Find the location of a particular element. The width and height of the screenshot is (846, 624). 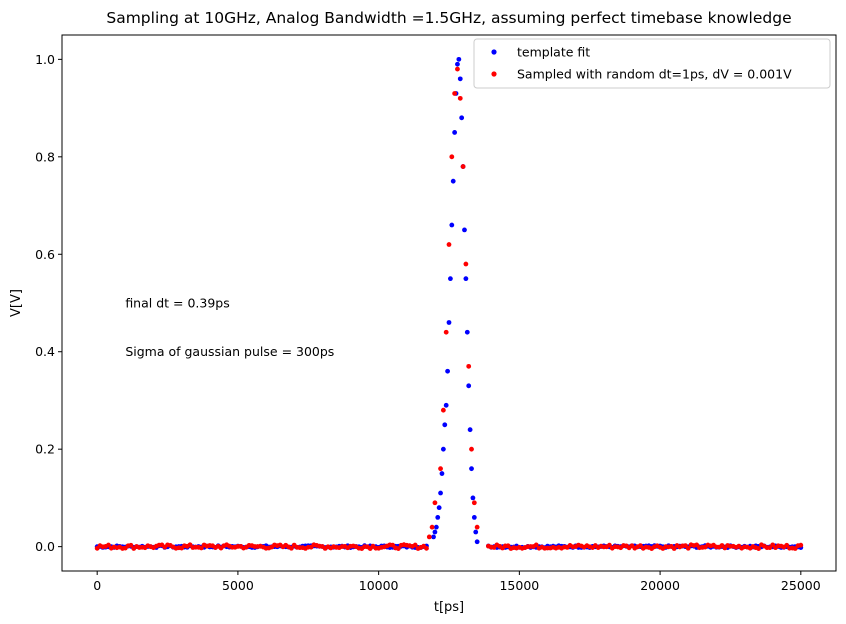

x-tick-label: 5000 is located at coordinates (238, 585).